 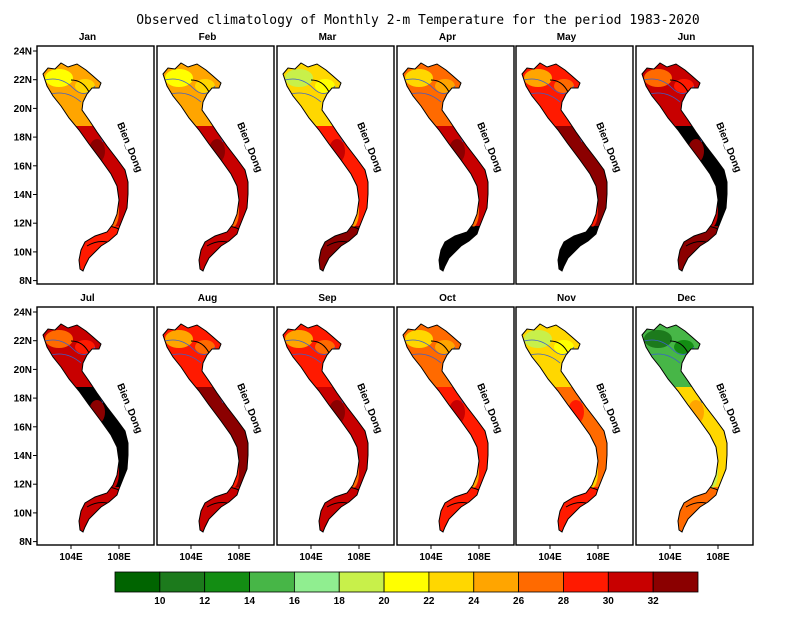 I want to click on panel-title: Apr, so click(x=447, y=37).